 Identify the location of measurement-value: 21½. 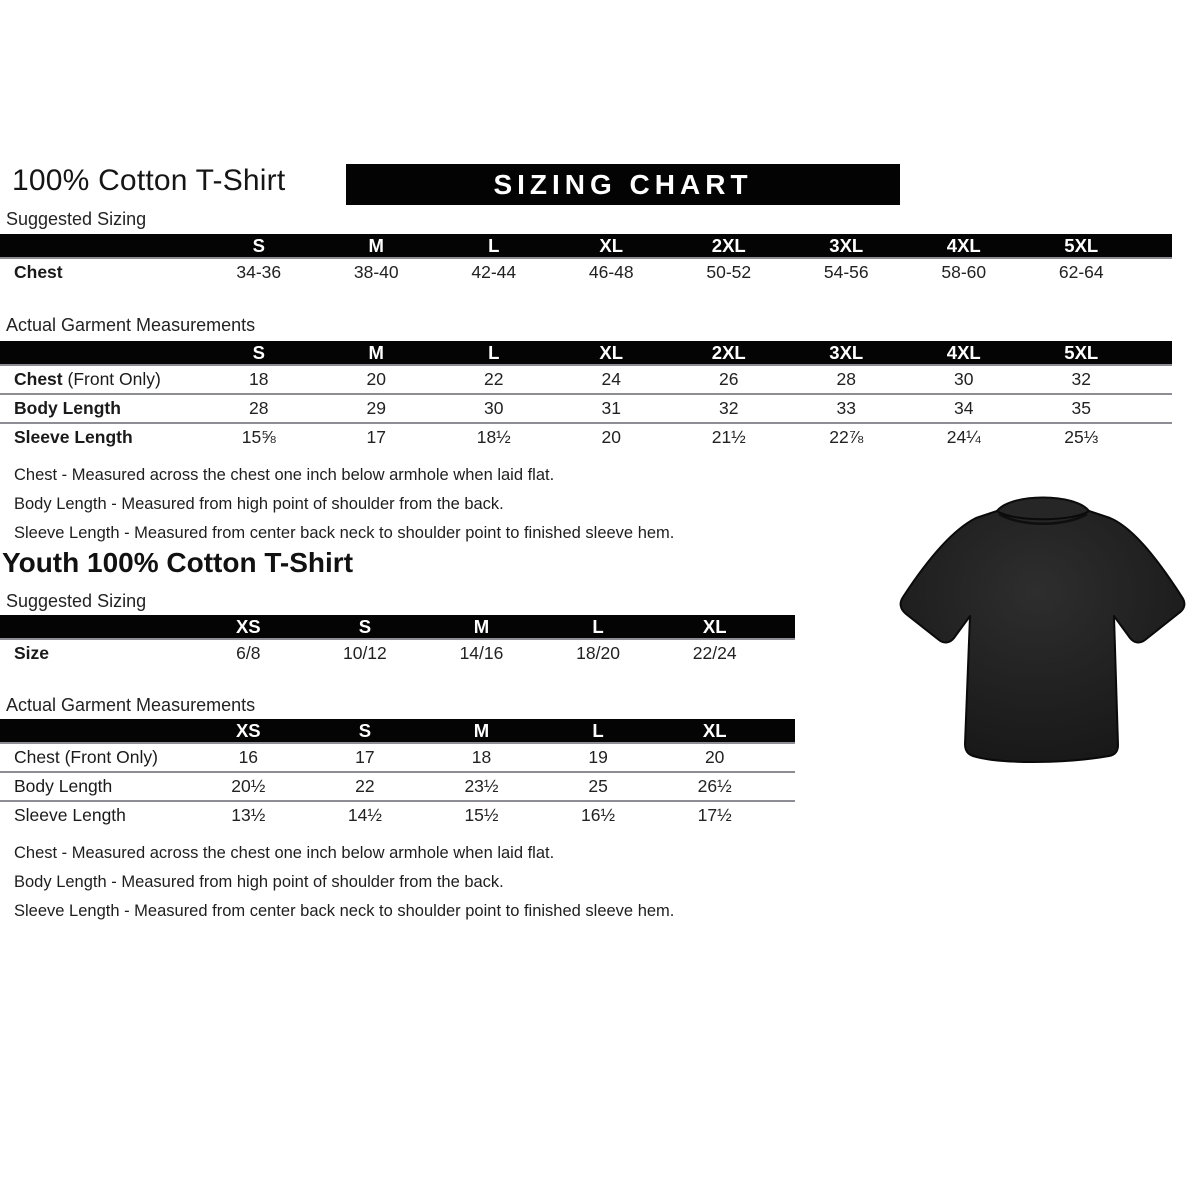
(728, 437).